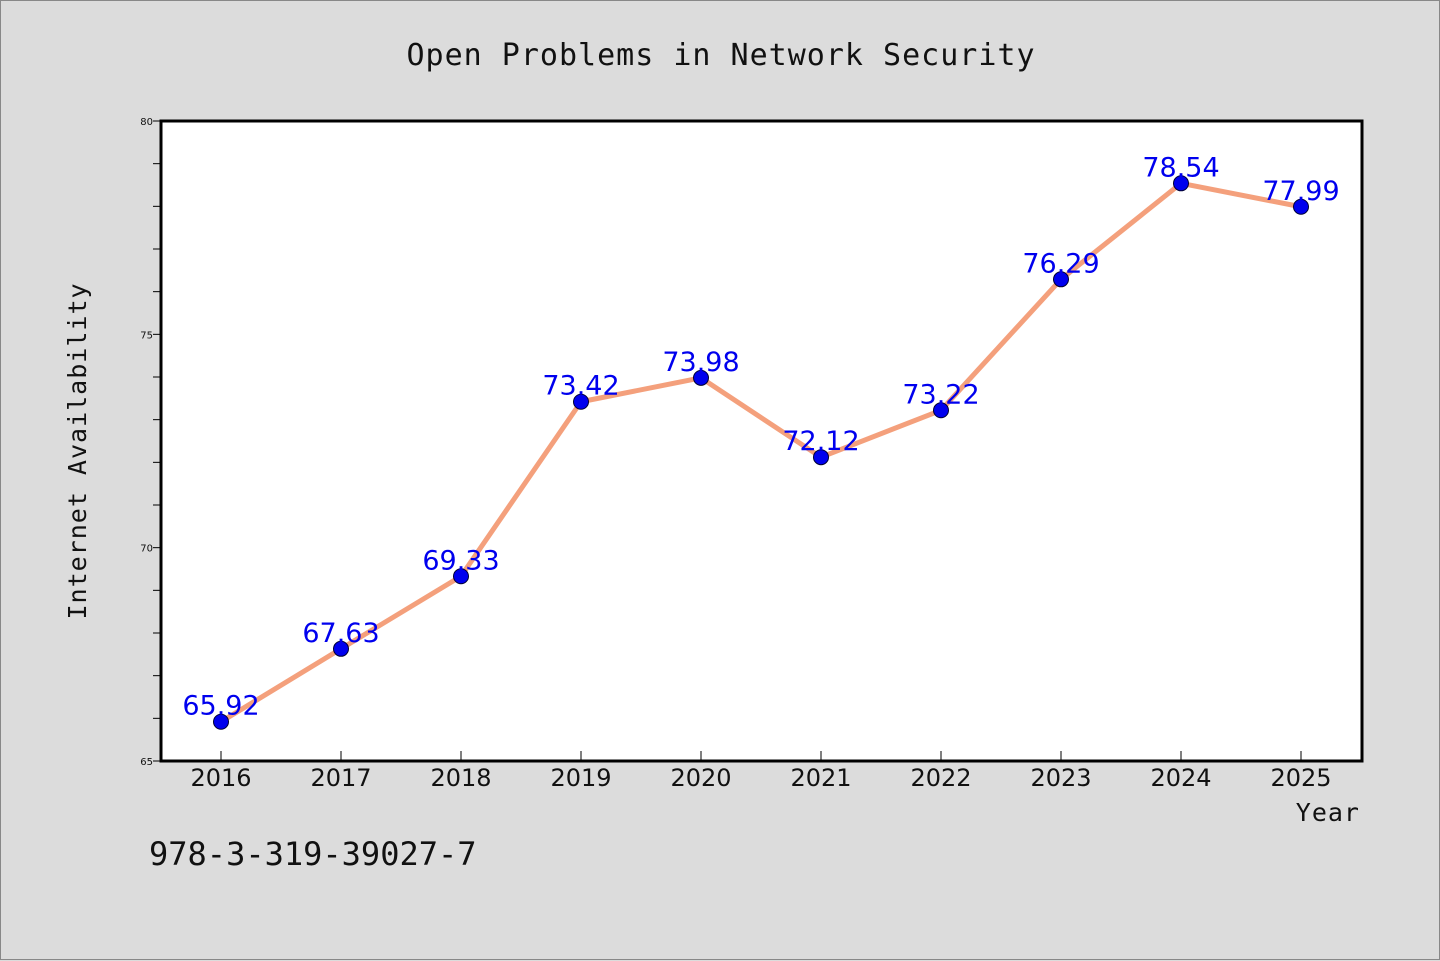 This screenshot has height=961, width=1440. I want to click on data-label: 73.42, so click(580, 386).